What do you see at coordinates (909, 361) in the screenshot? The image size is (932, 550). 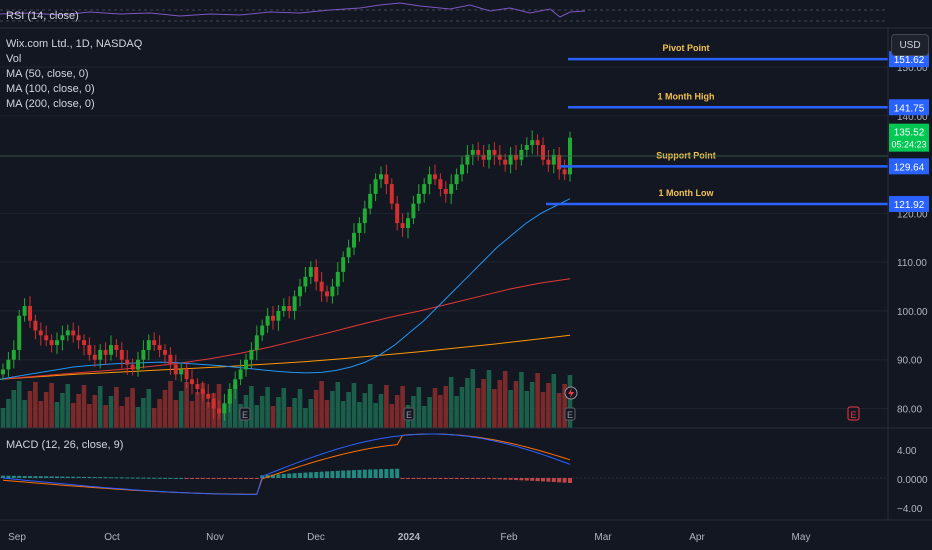 I see `price-tick-label: 90.00` at bounding box center [909, 361].